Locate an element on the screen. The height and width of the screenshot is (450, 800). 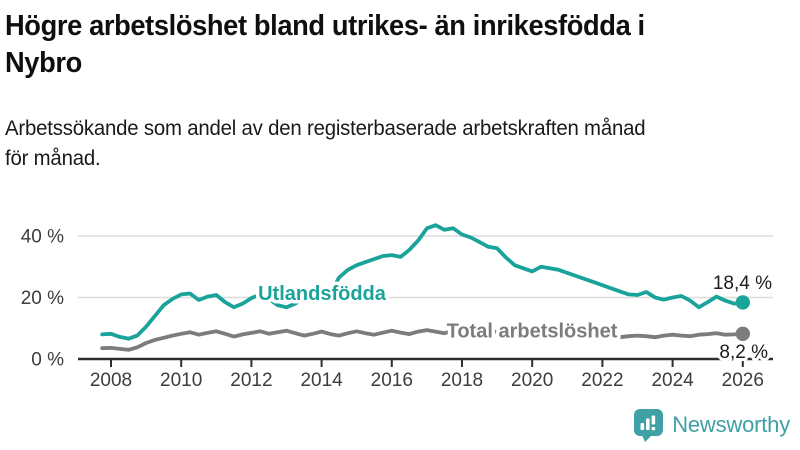
series-end-value-utlandsfodda: 18,4 % is located at coordinates (742, 283).